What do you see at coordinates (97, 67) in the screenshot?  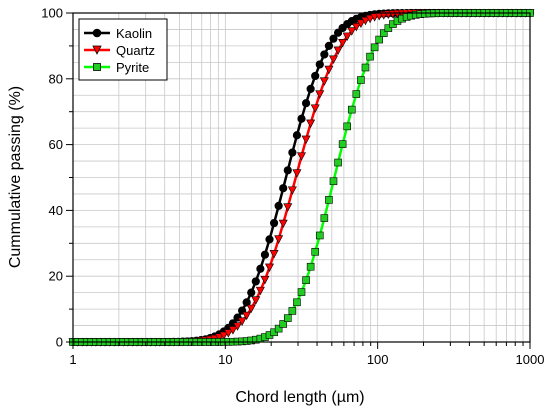 I see `legend-marker-pyrite` at bounding box center [97, 67].